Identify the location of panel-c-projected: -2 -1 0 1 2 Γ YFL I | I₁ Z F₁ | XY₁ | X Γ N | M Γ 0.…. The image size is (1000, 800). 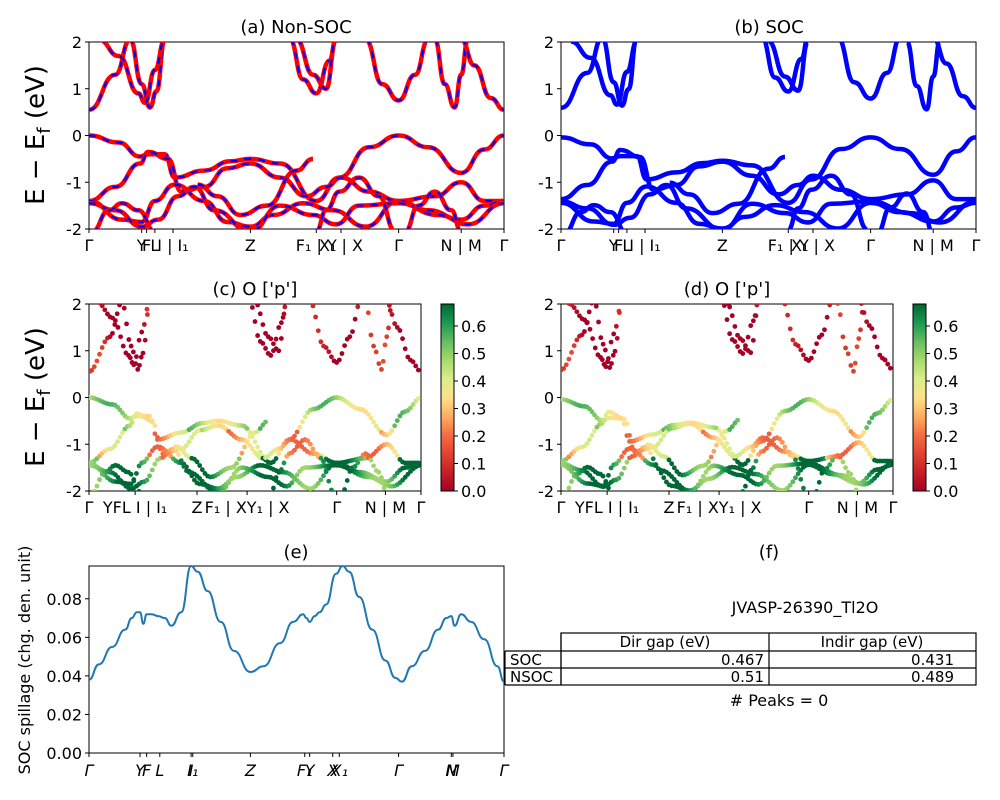
(276, 406).